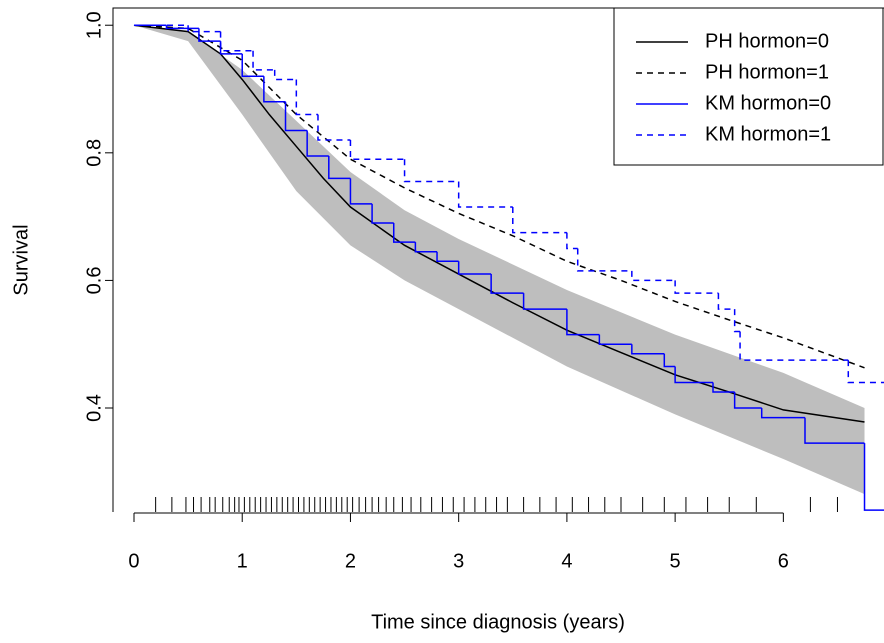 This screenshot has width=884, height=643. Describe the element at coordinates (133, 561) in the screenshot. I see `x-tick-label: 0` at that location.